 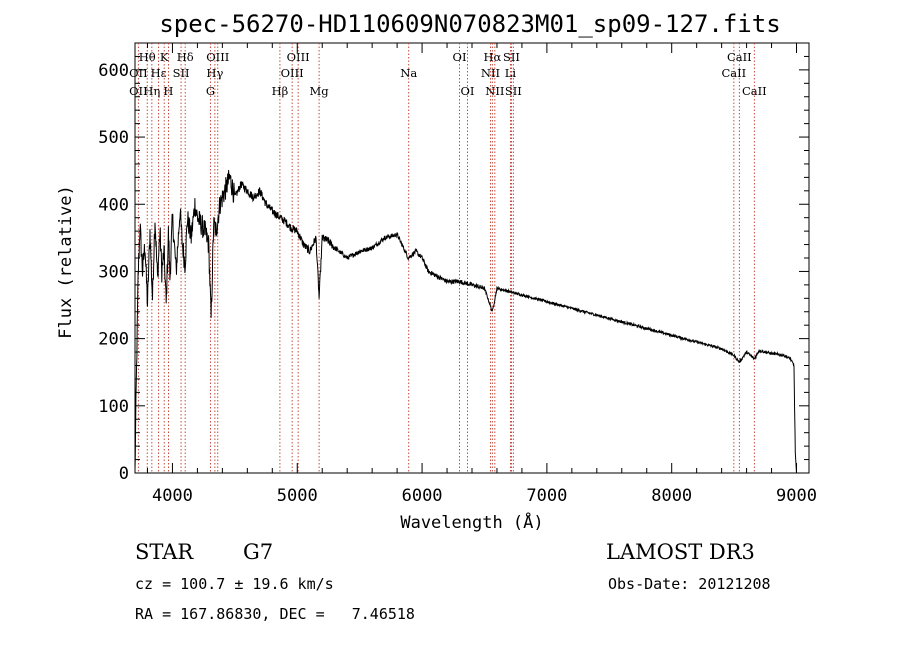 I want to click on obs-date: Obs-Date: 20121208, so click(x=689, y=584).